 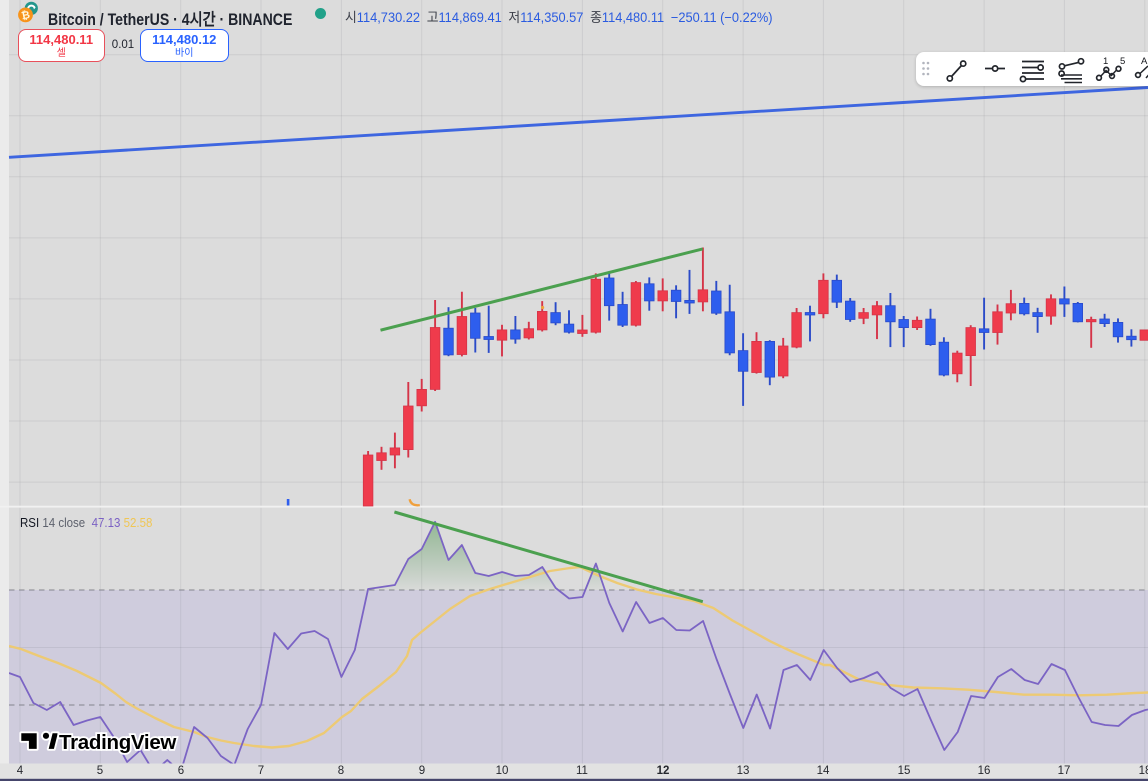 What do you see at coordinates (117, 742) in the screenshot?
I see `svg-text: TradingView` at bounding box center [117, 742].